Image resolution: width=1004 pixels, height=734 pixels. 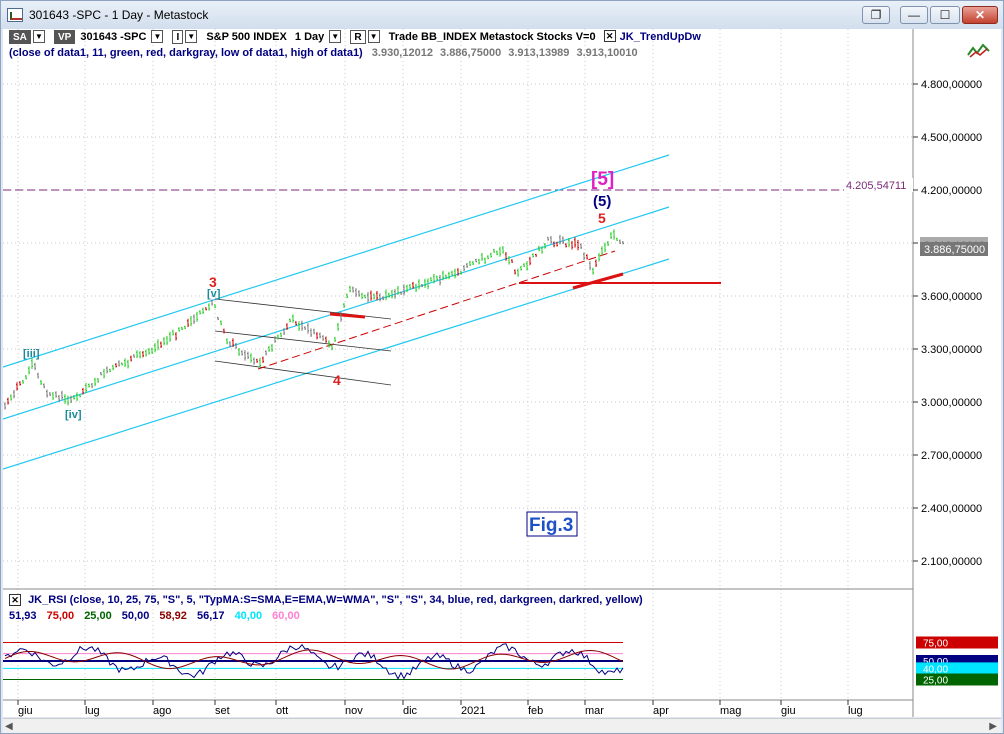 I want to click on date-label: set, so click(x=222, y=711).